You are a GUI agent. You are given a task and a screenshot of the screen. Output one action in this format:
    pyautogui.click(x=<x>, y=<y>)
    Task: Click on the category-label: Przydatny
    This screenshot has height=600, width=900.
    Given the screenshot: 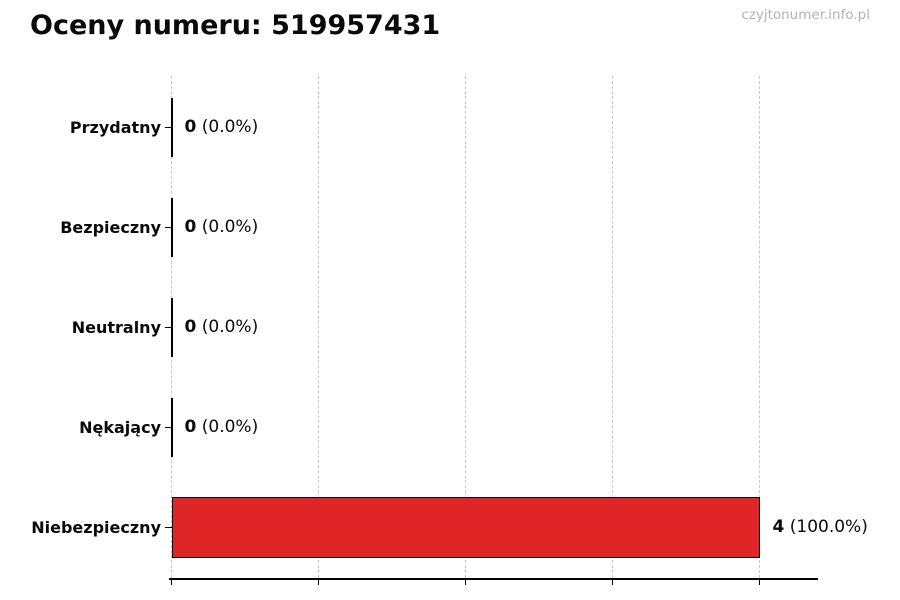 What is the action you would take?
    pyautogui.click(x=115, y=127)
    